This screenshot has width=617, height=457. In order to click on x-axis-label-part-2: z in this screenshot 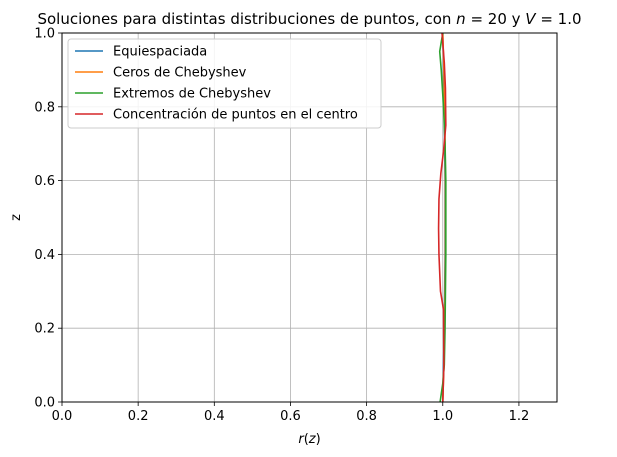, I will do `click(312, 439)`.